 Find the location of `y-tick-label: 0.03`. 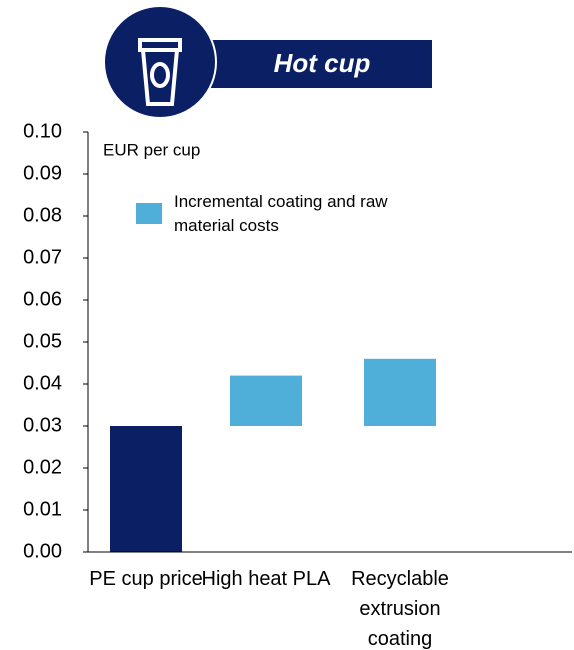

y-tick-label: 0.03 is located at coordinates (42, 425).